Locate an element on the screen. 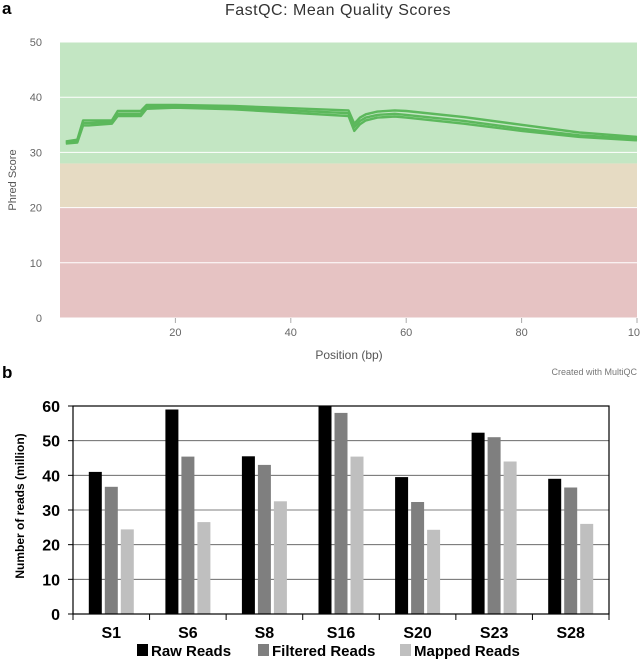  x-tick-label: 40 is located at coordinates (291, 333).